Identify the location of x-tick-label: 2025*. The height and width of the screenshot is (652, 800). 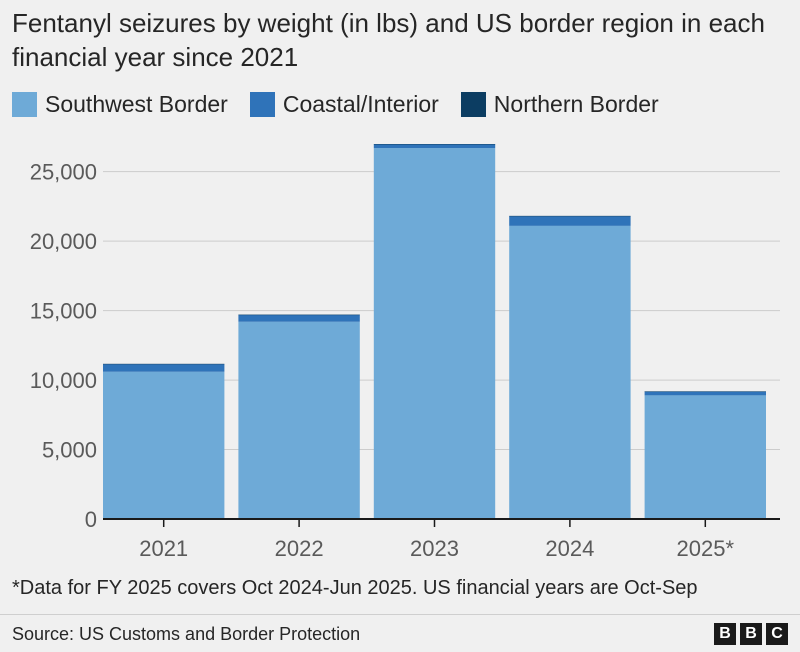
(706, 548).